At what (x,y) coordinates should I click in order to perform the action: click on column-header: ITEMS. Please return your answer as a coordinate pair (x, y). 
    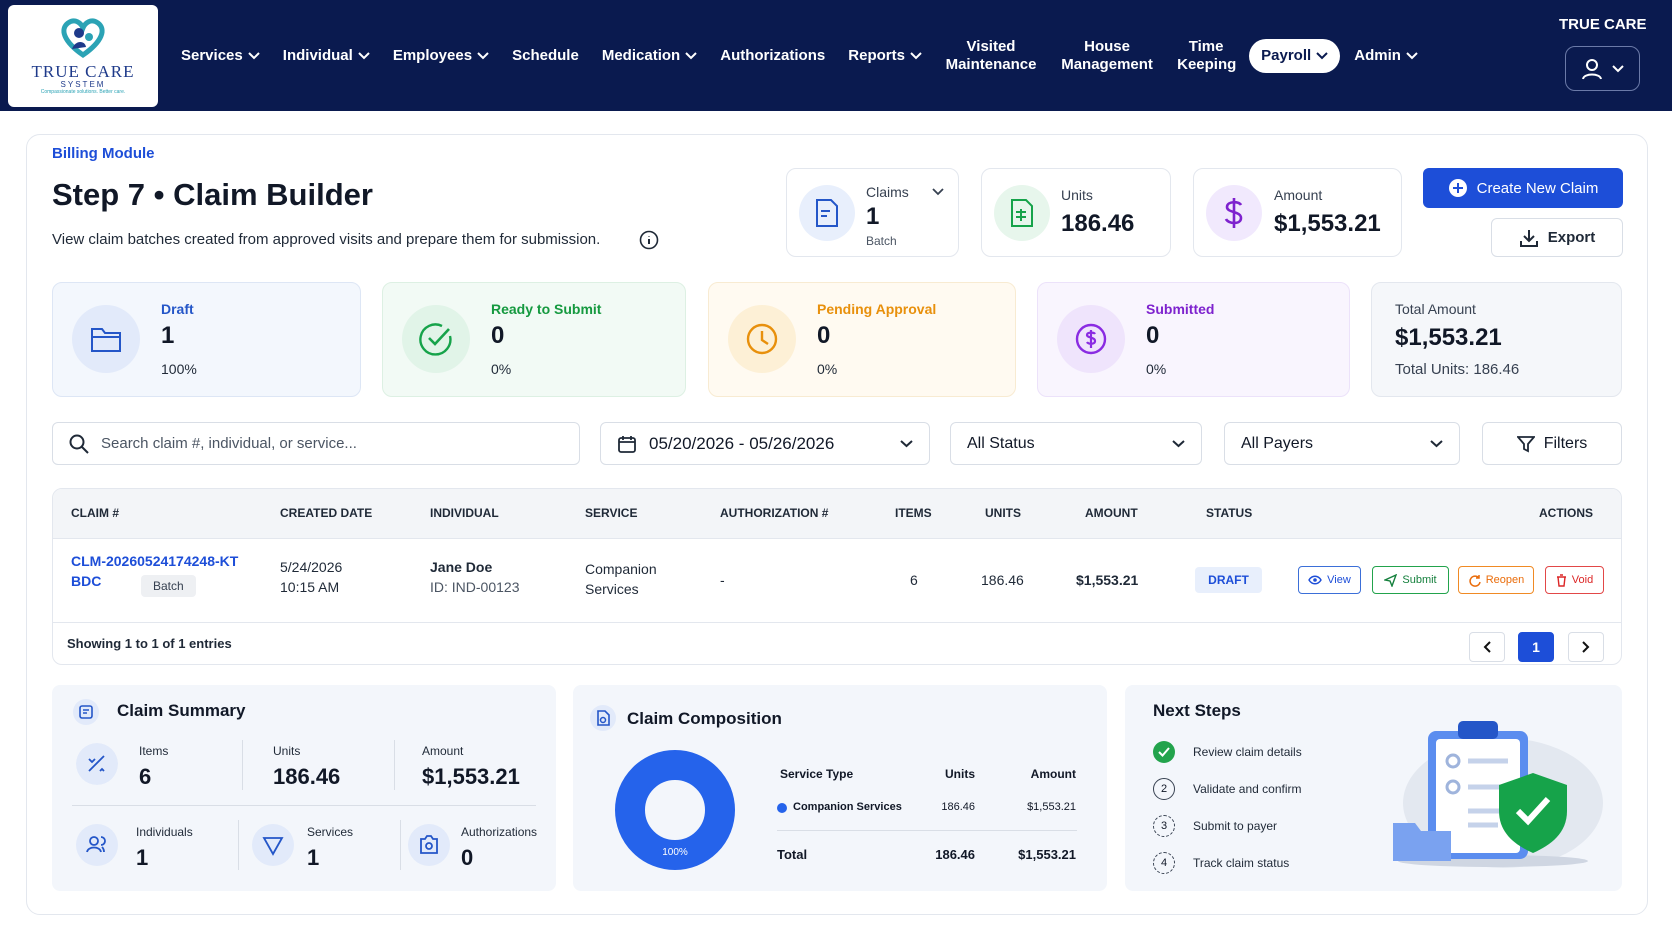
    Looking at the image, I should click on (913, 513).